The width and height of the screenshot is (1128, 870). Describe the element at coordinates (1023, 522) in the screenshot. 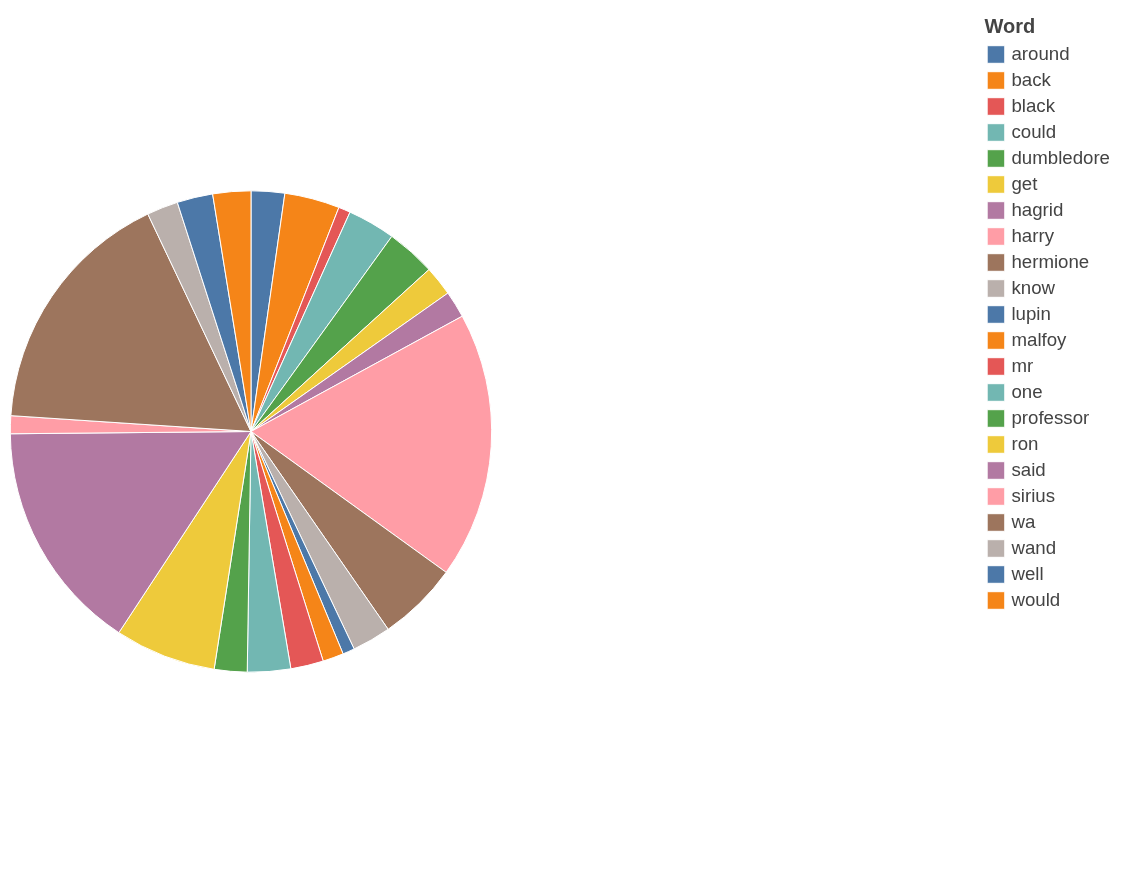

I see `legend-label: wa` at that location.